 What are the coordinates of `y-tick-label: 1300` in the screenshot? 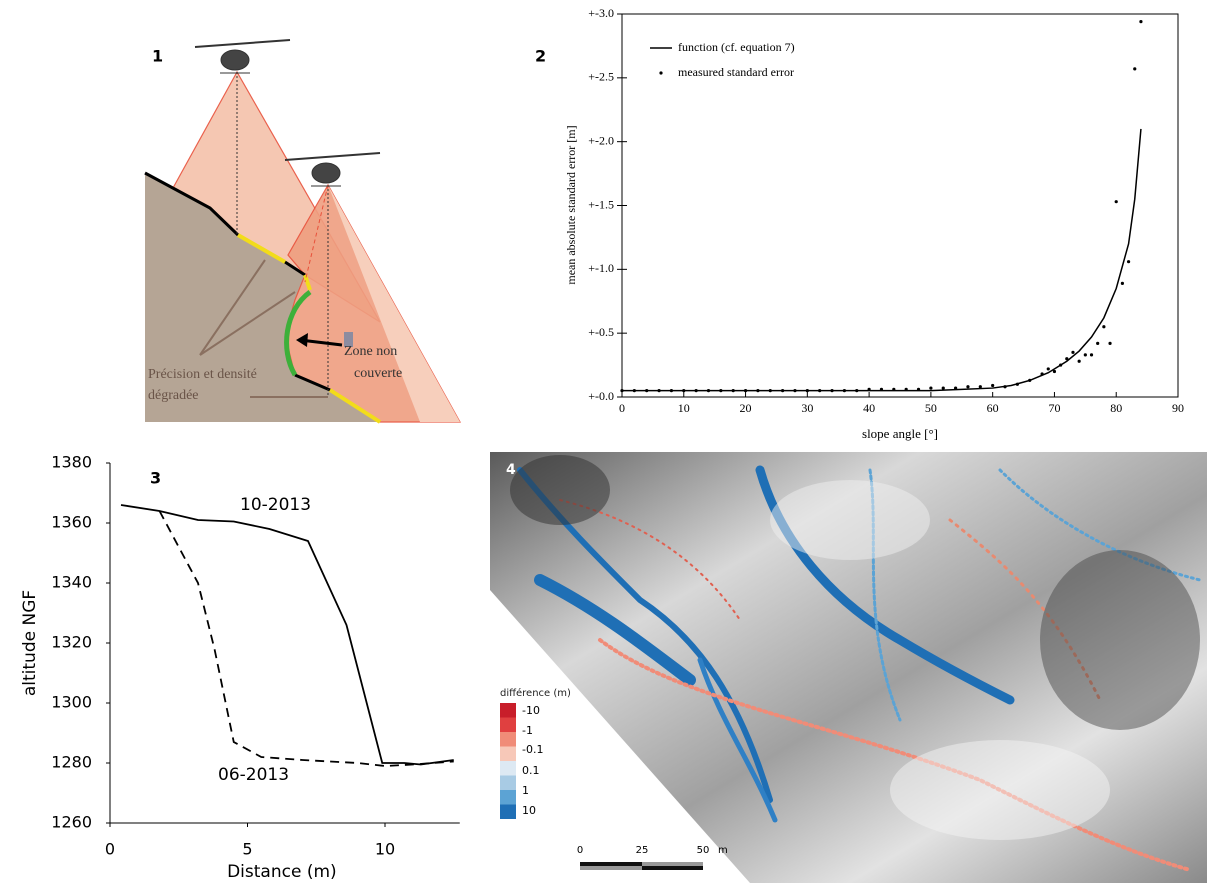 It's located at (71, 702).